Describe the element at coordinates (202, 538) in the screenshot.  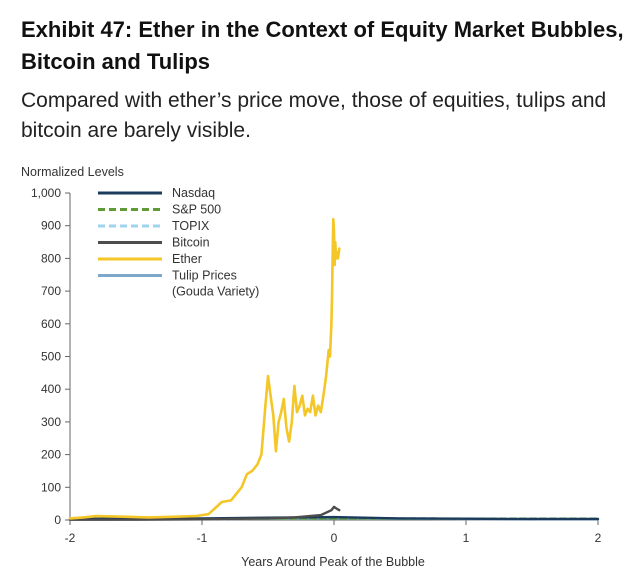
I see `x-tick-label: -1` at that location.